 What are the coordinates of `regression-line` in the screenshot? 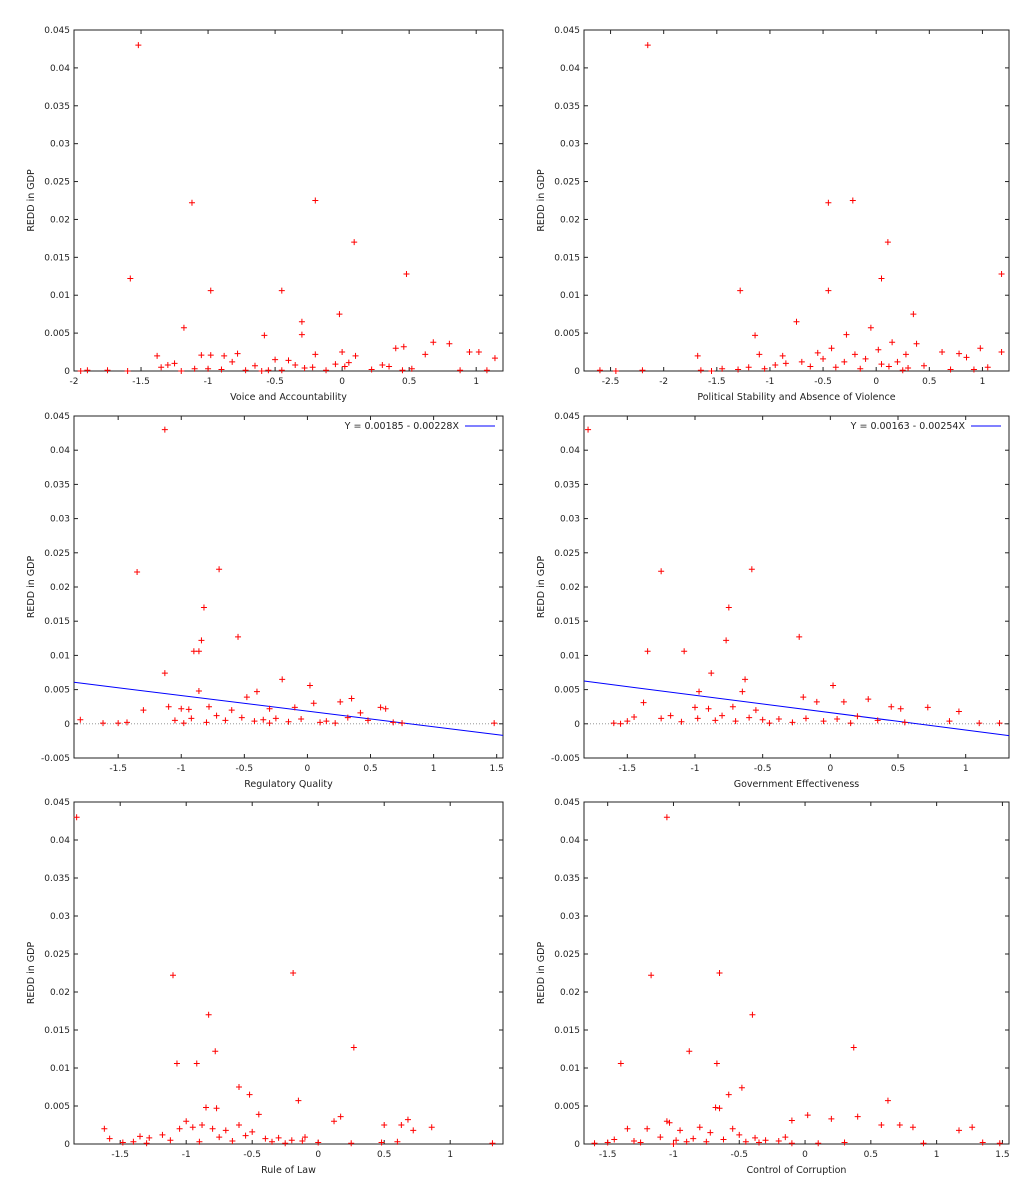 It's located at (796, 708).